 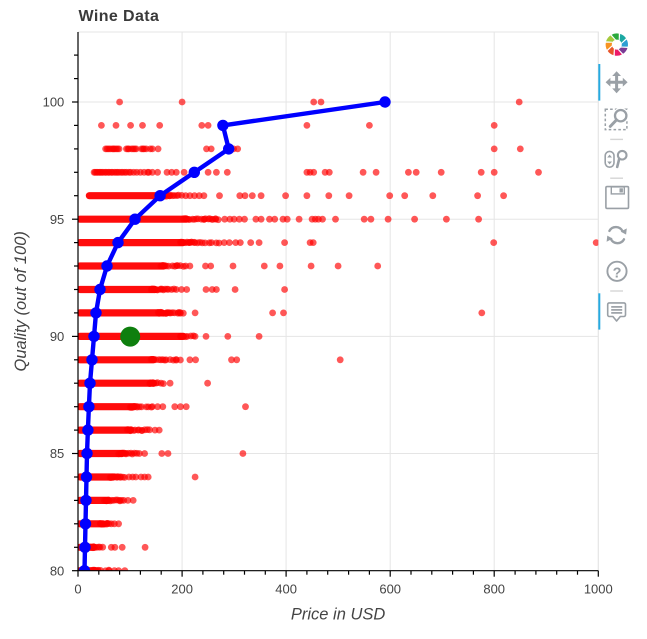 What do you see at coordinates (21, 301) in the screenshot?
I see `svg-text: Quality (out of 100)` at bounding box center [21, 301].